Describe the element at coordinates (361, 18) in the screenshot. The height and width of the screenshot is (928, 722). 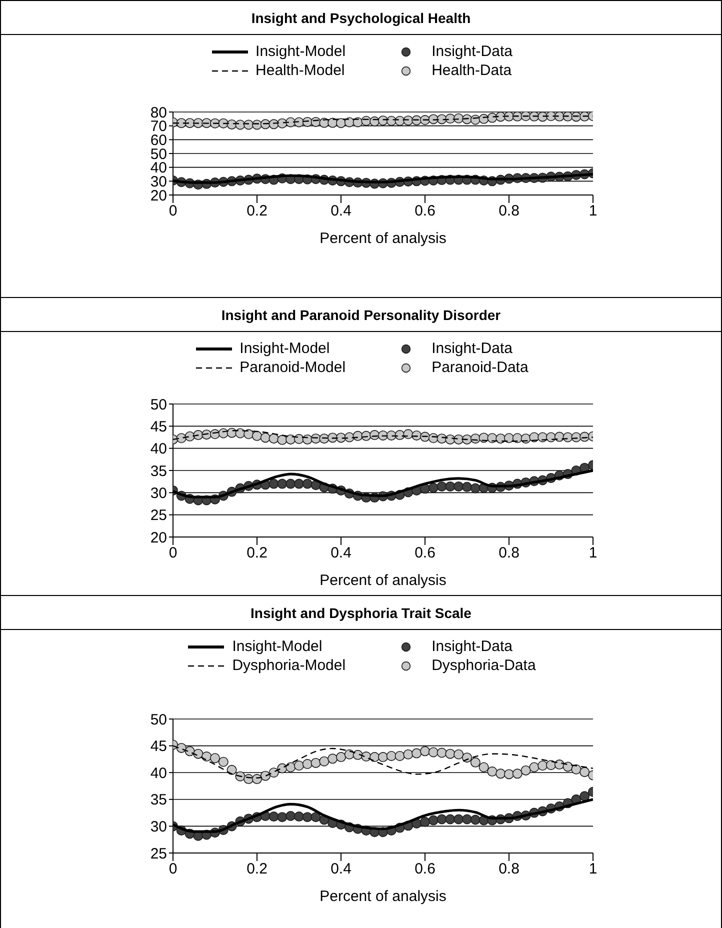
I see `chart-title: Insight and Psychological Health` at that location.